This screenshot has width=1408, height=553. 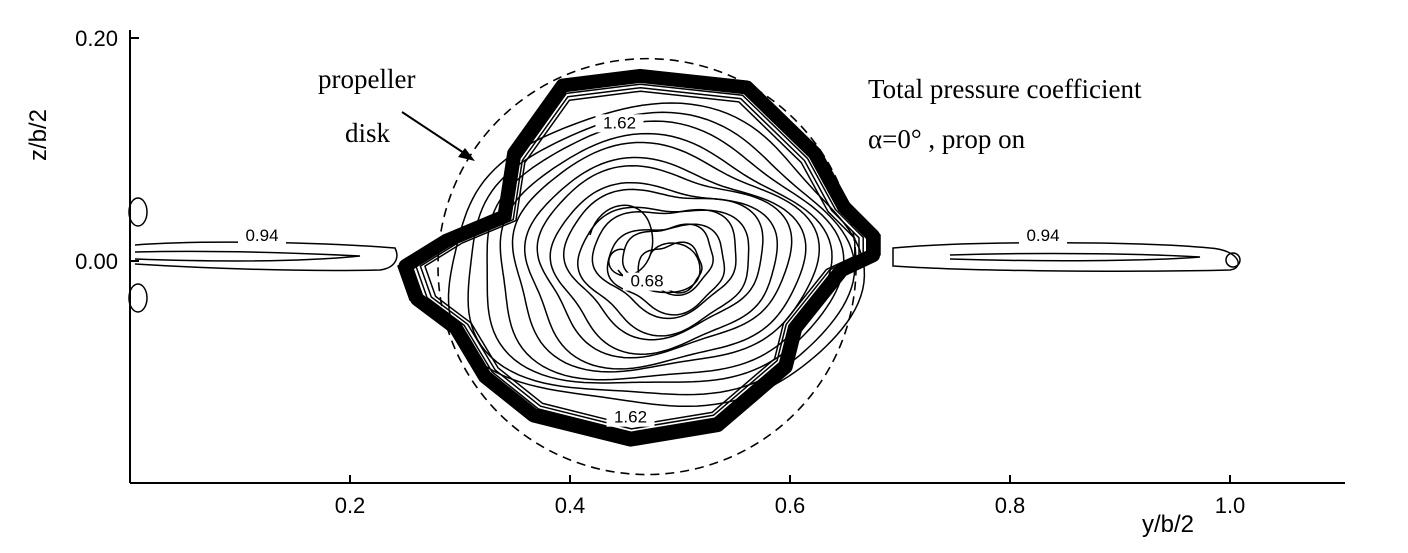 What do you see at coordinates (368, 133) in the screenshot?
I see `propeller-disk-label-line2: disk` at bounding box center [368, 133].